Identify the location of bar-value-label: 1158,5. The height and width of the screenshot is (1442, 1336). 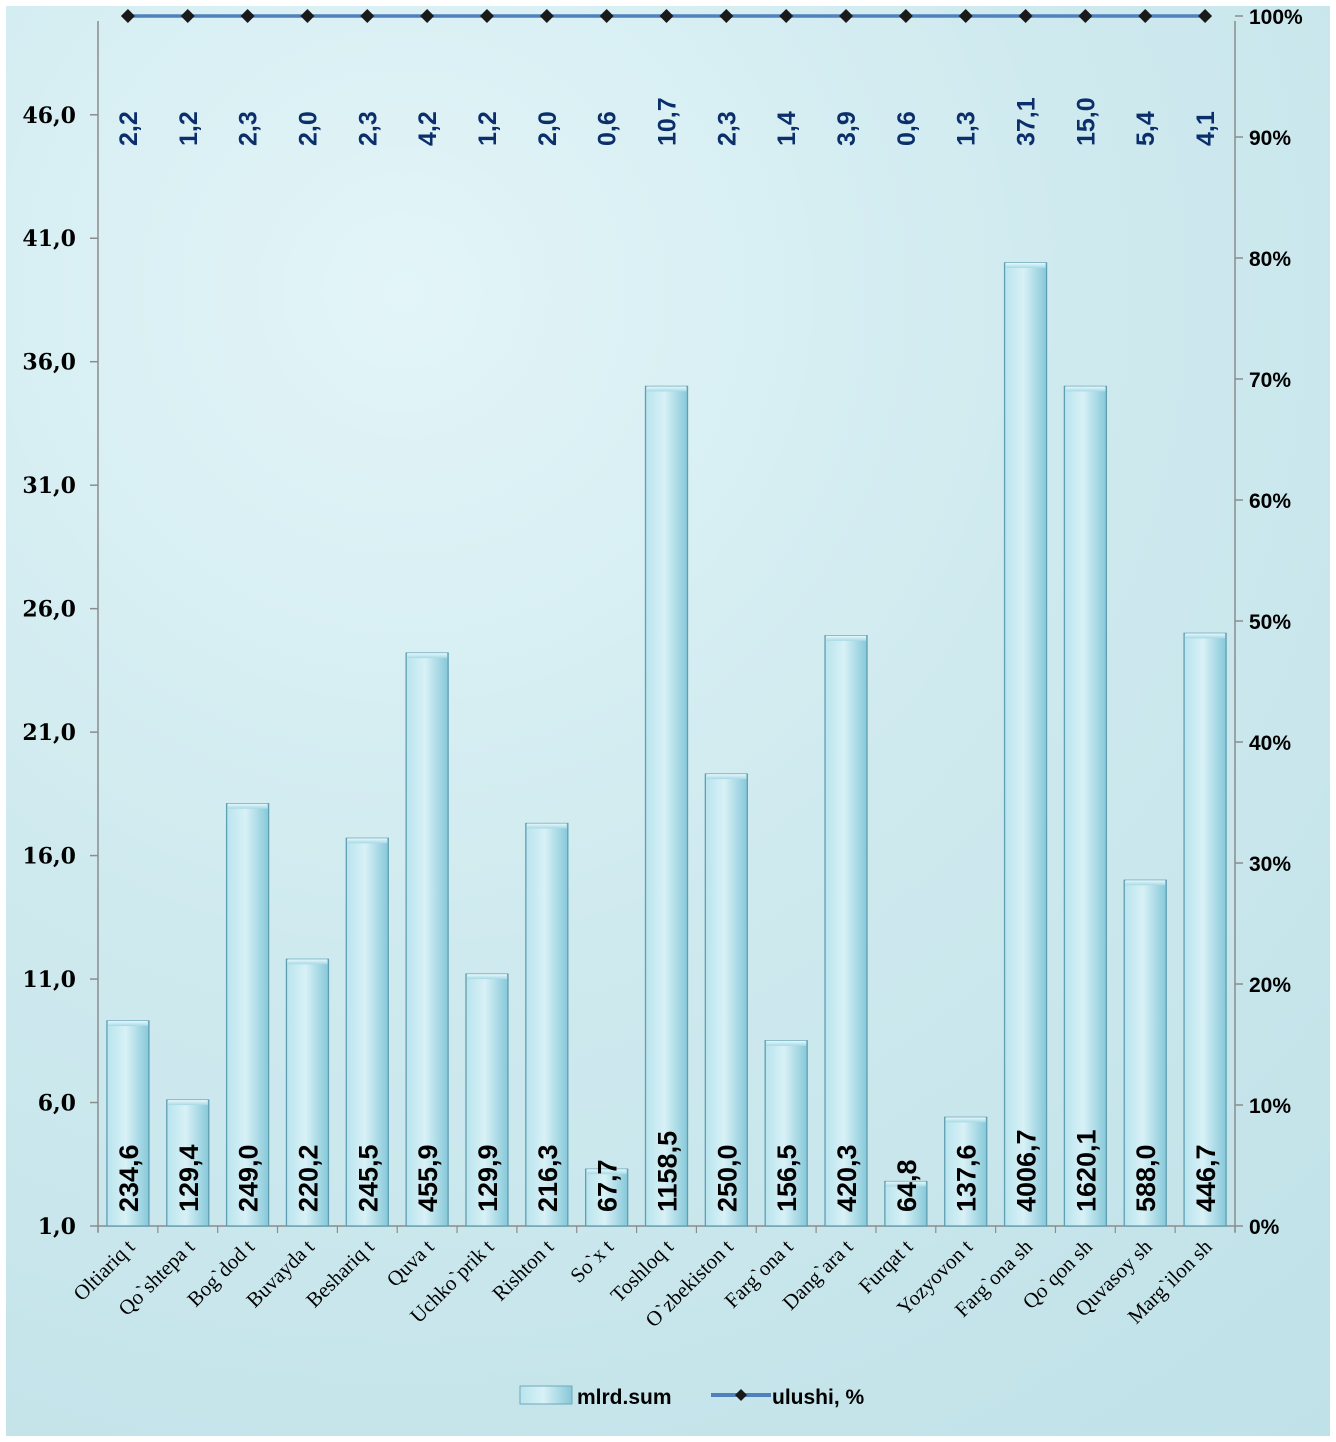
(668, 1171).